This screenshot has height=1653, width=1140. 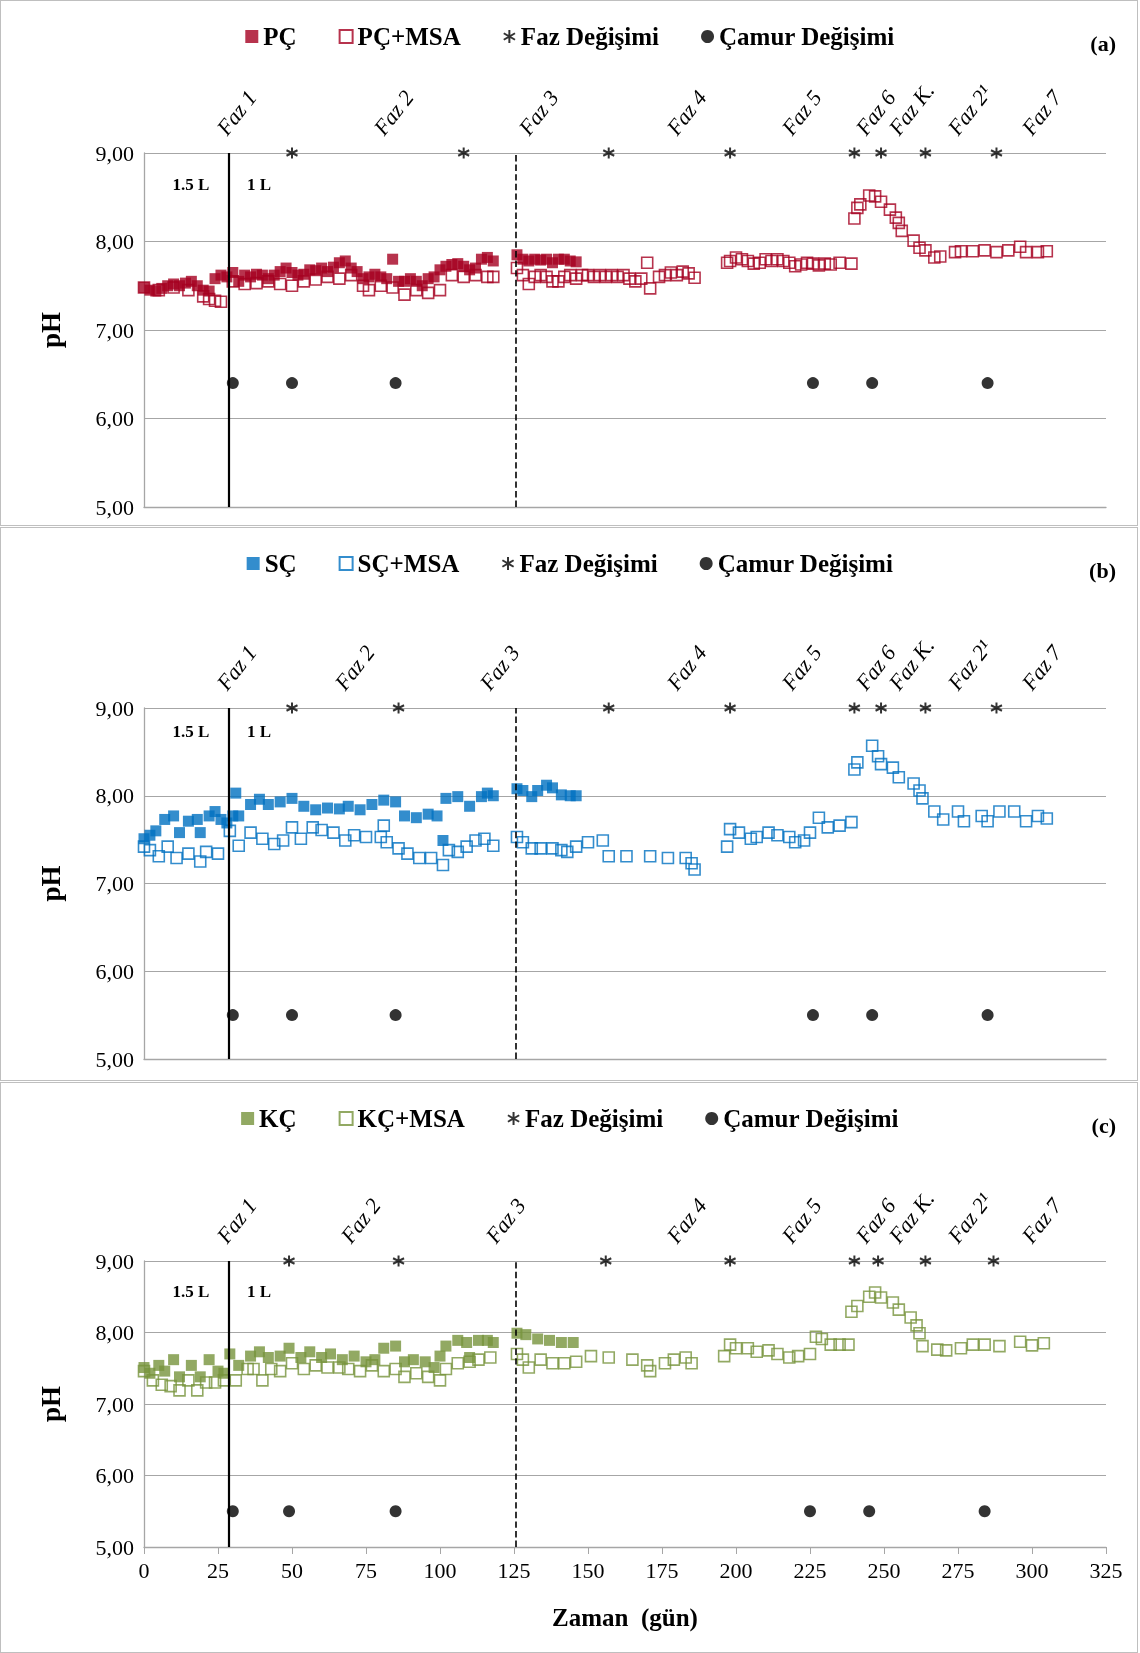 I want to click on x-tick-label: 25, so click(x=218, y=1570).